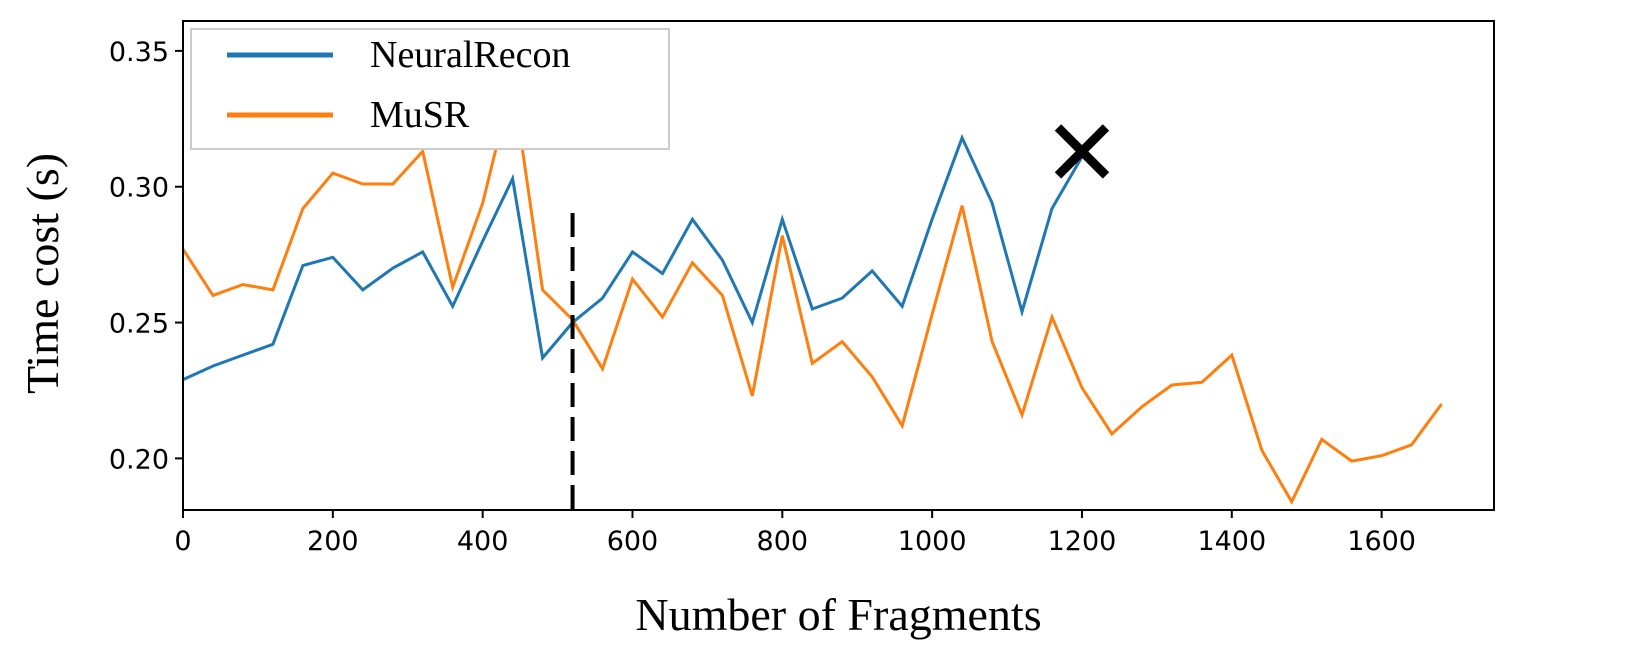 This screenshot has width=1628, height=669. What do you see at coordinates (333, 541) in the screenshot?
I see `x-tick-label: 200` at bounding box center [333, 541].